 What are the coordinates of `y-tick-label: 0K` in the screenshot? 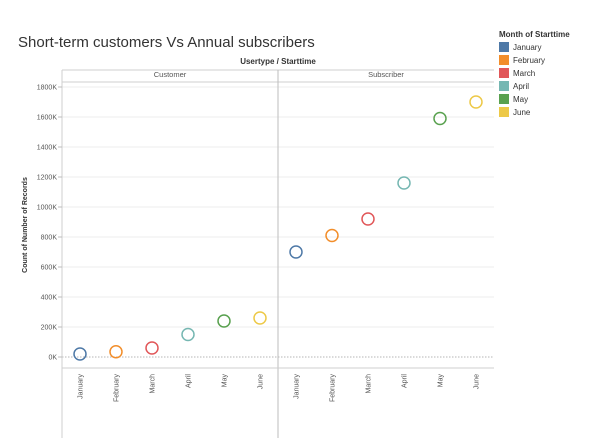 It's located at (52, 358).